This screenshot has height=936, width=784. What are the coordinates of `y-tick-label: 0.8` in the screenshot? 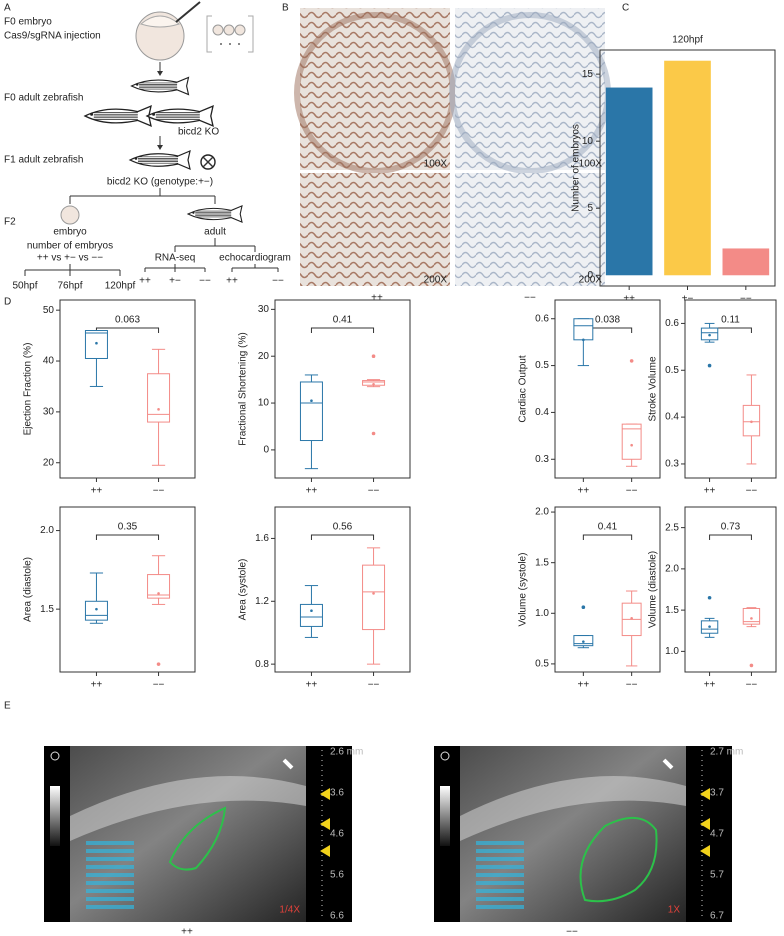 It's located at (262, 664).